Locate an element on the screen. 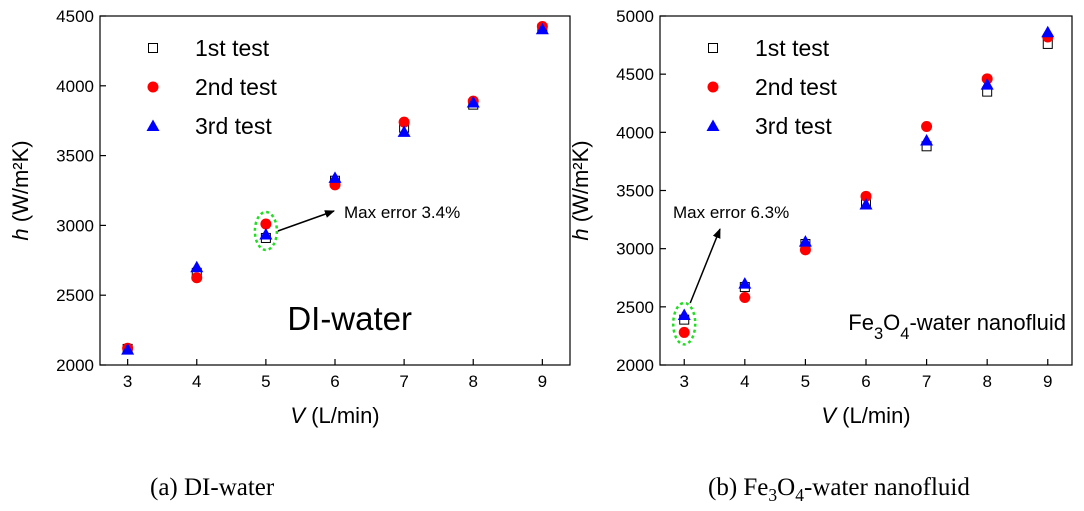 Image resolution: width=1084 pixels, height=511 pixels. caption-b: (b) Fe3O4-water nanofluid is located at coordinates (839, 489).